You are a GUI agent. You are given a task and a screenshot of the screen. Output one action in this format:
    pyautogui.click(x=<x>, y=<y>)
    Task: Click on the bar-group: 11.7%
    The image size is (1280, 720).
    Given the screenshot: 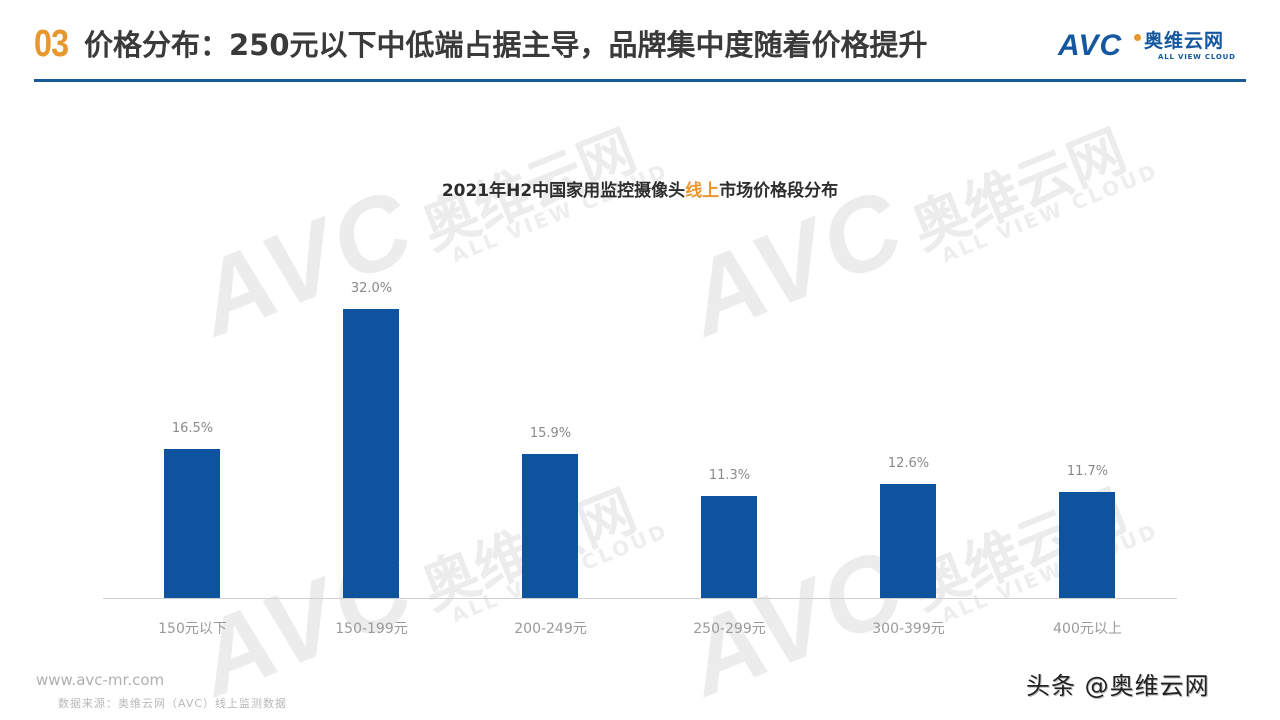 What is the action you would take?
    pyautogui.click(x=1087, y=434)
    